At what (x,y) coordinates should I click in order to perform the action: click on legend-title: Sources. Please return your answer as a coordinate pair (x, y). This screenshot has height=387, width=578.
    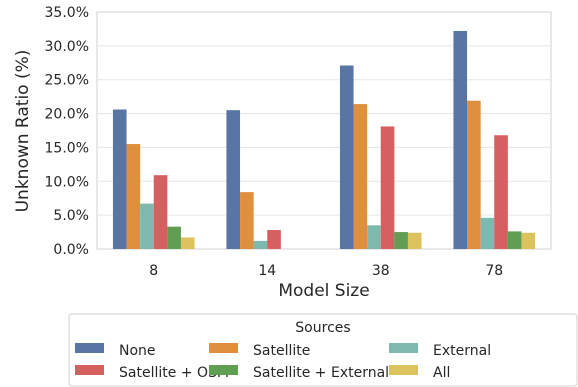
    Looking at the image, I should click on (322, 328).